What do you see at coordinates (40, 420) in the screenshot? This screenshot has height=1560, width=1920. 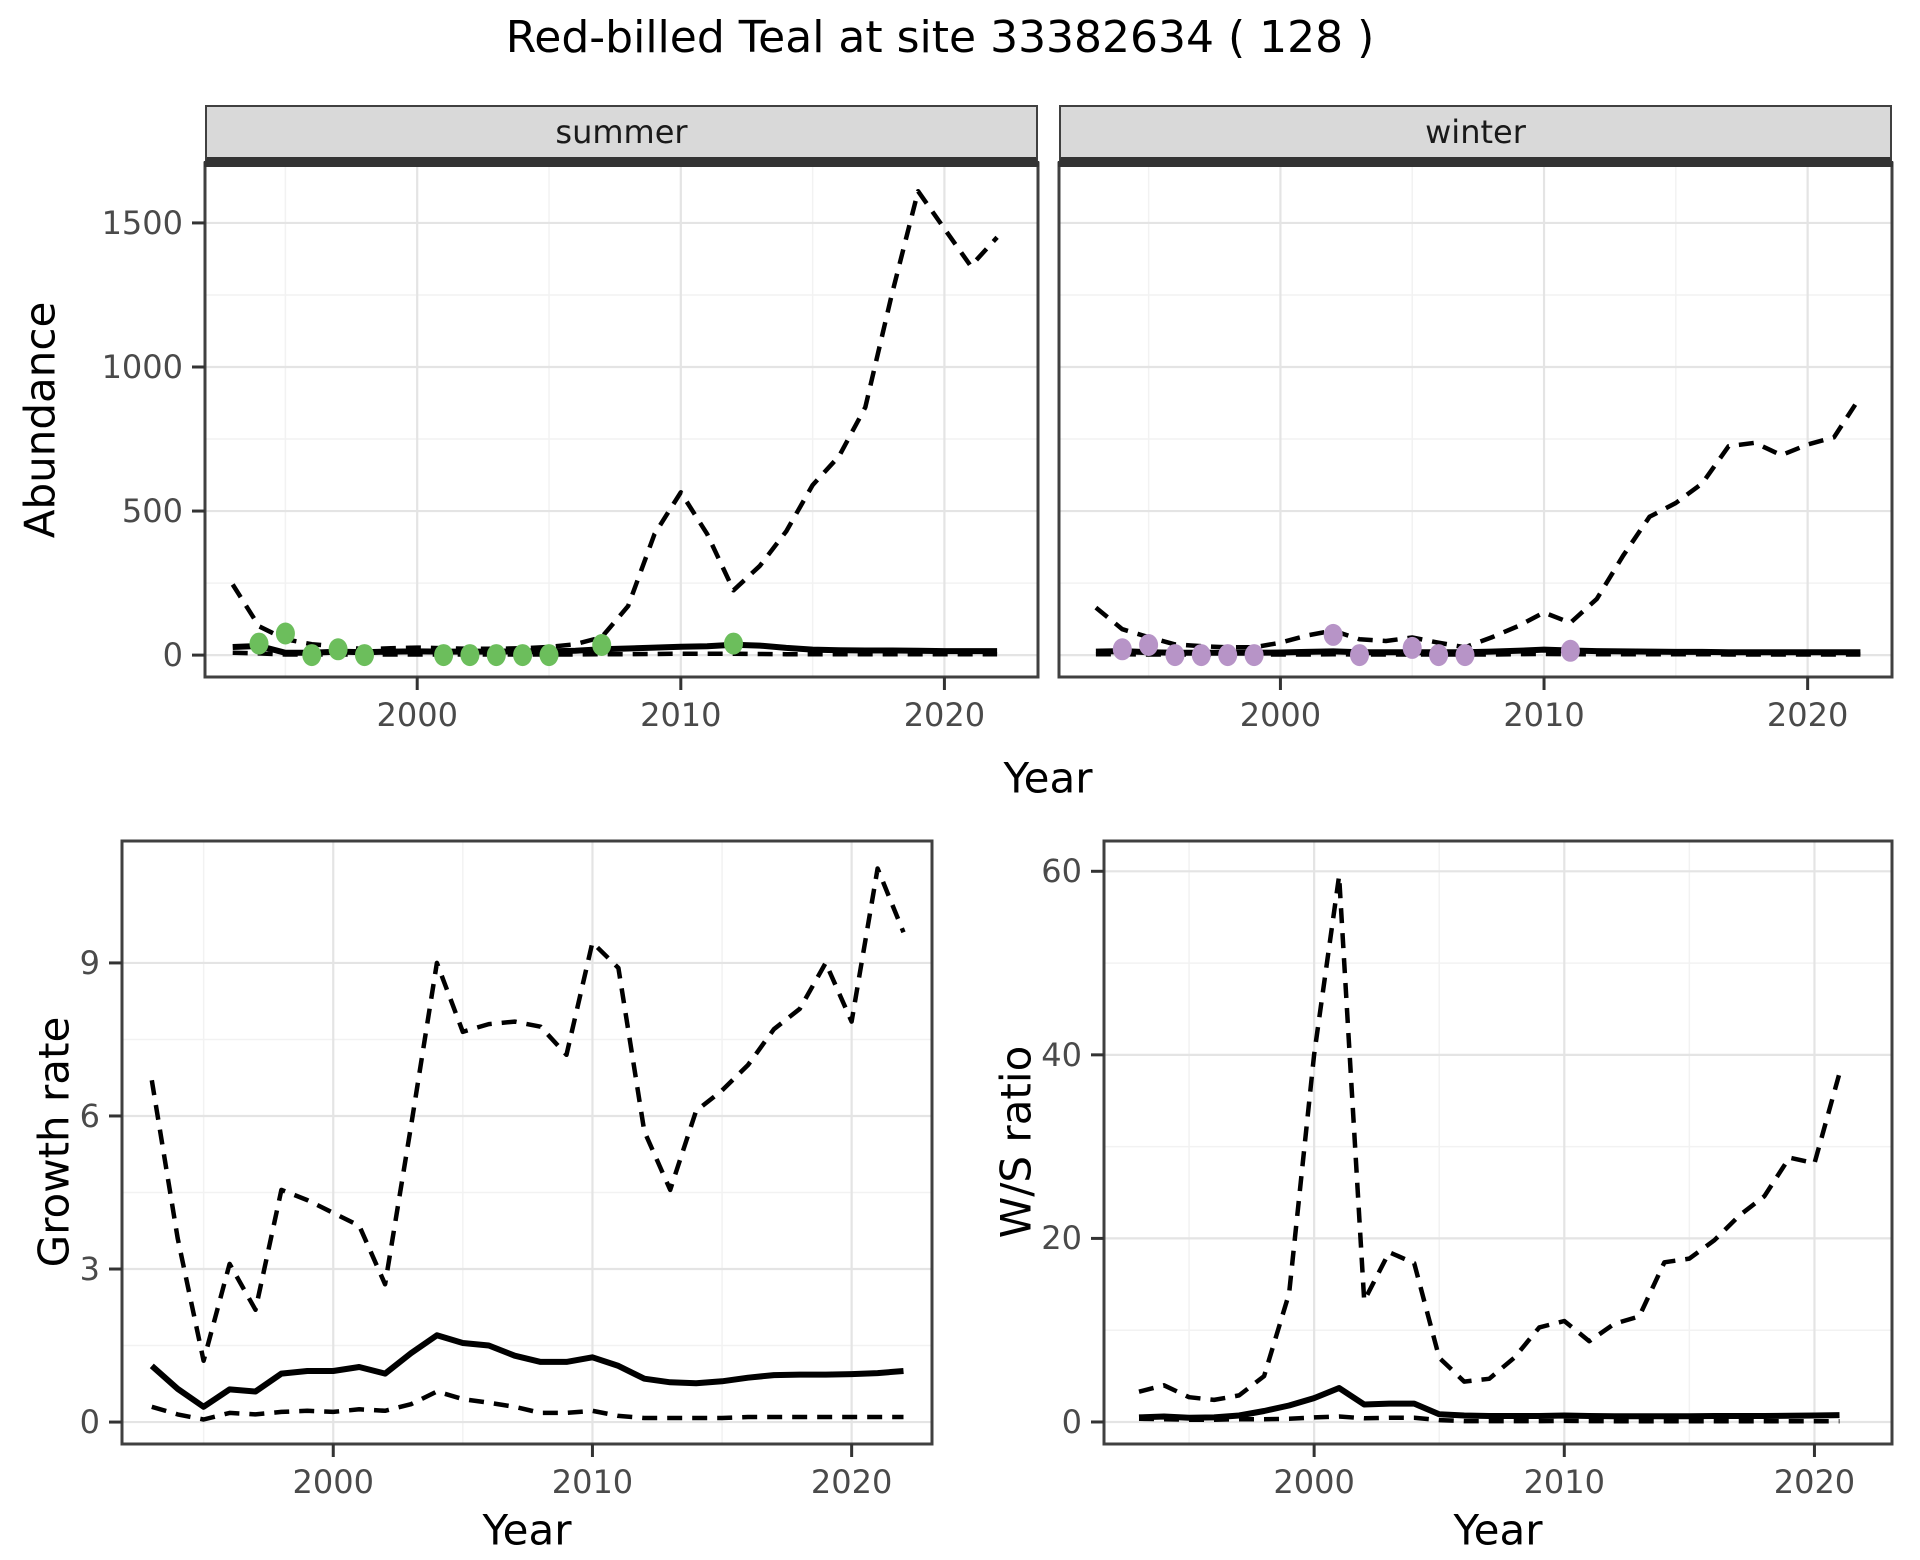 I see `y-axis-title-abundance: Abundance` at bounding box center [40, 420].